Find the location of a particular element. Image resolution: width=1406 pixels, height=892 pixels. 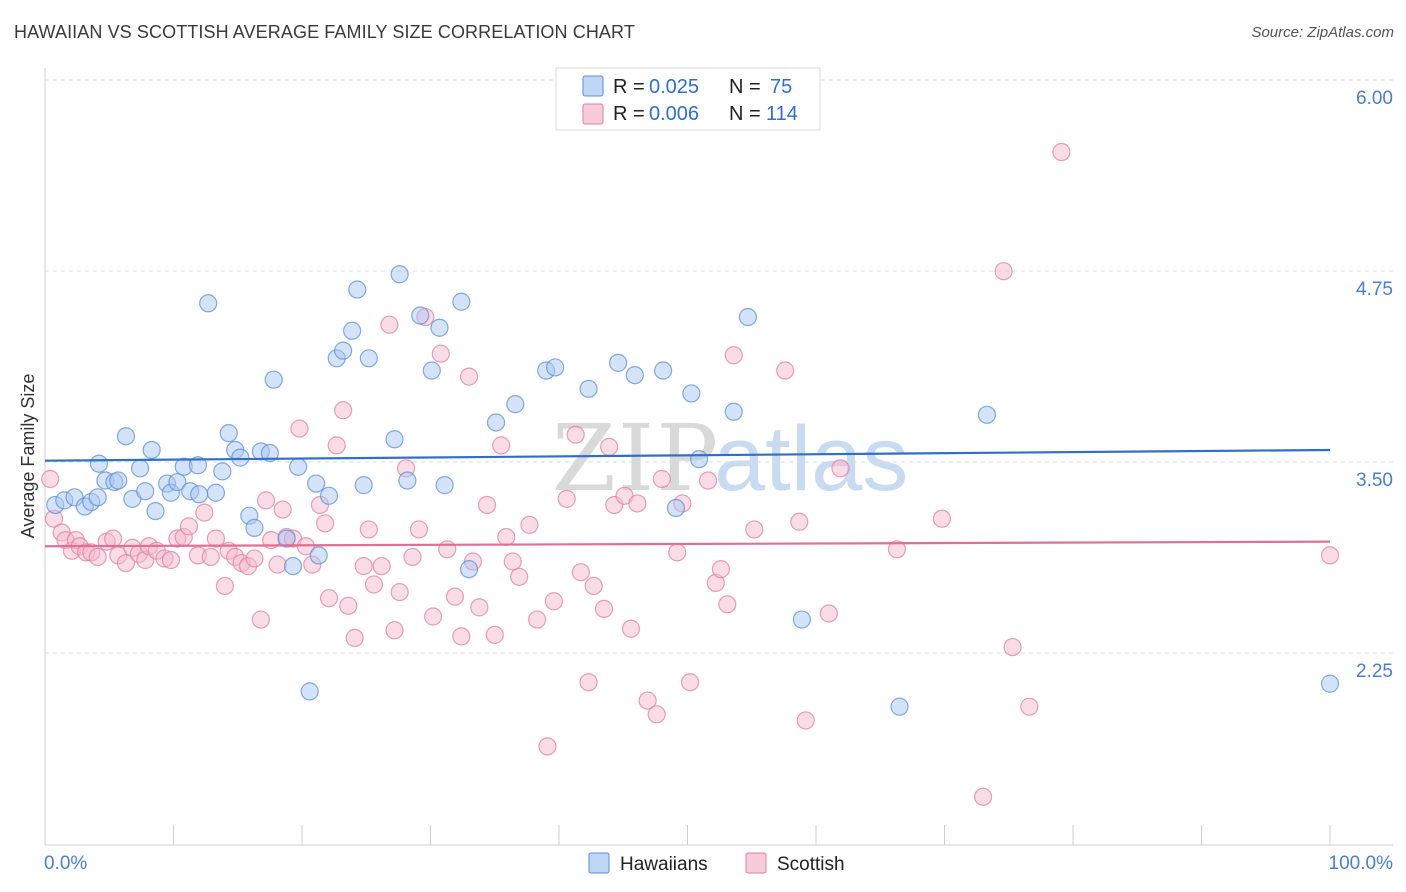

x-tick-labels: 0.0% 100.0% is located at coordinates (718, 863).